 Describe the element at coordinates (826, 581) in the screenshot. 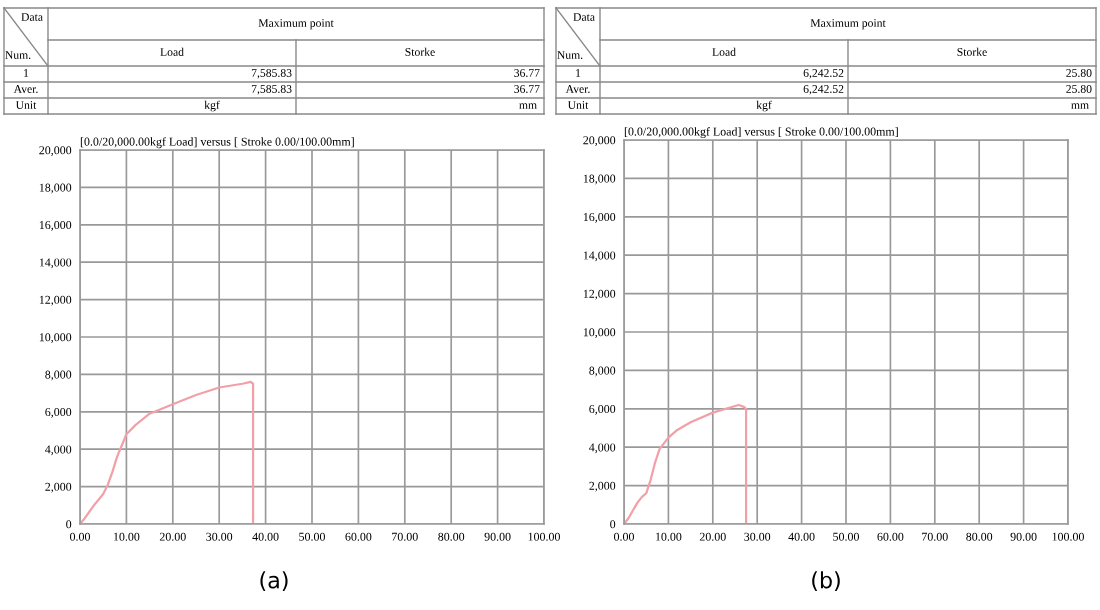

I see `text: (b)` at that location.